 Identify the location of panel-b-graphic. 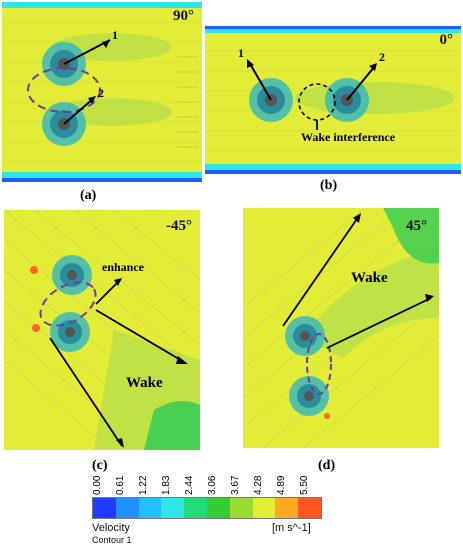
(333, 100).